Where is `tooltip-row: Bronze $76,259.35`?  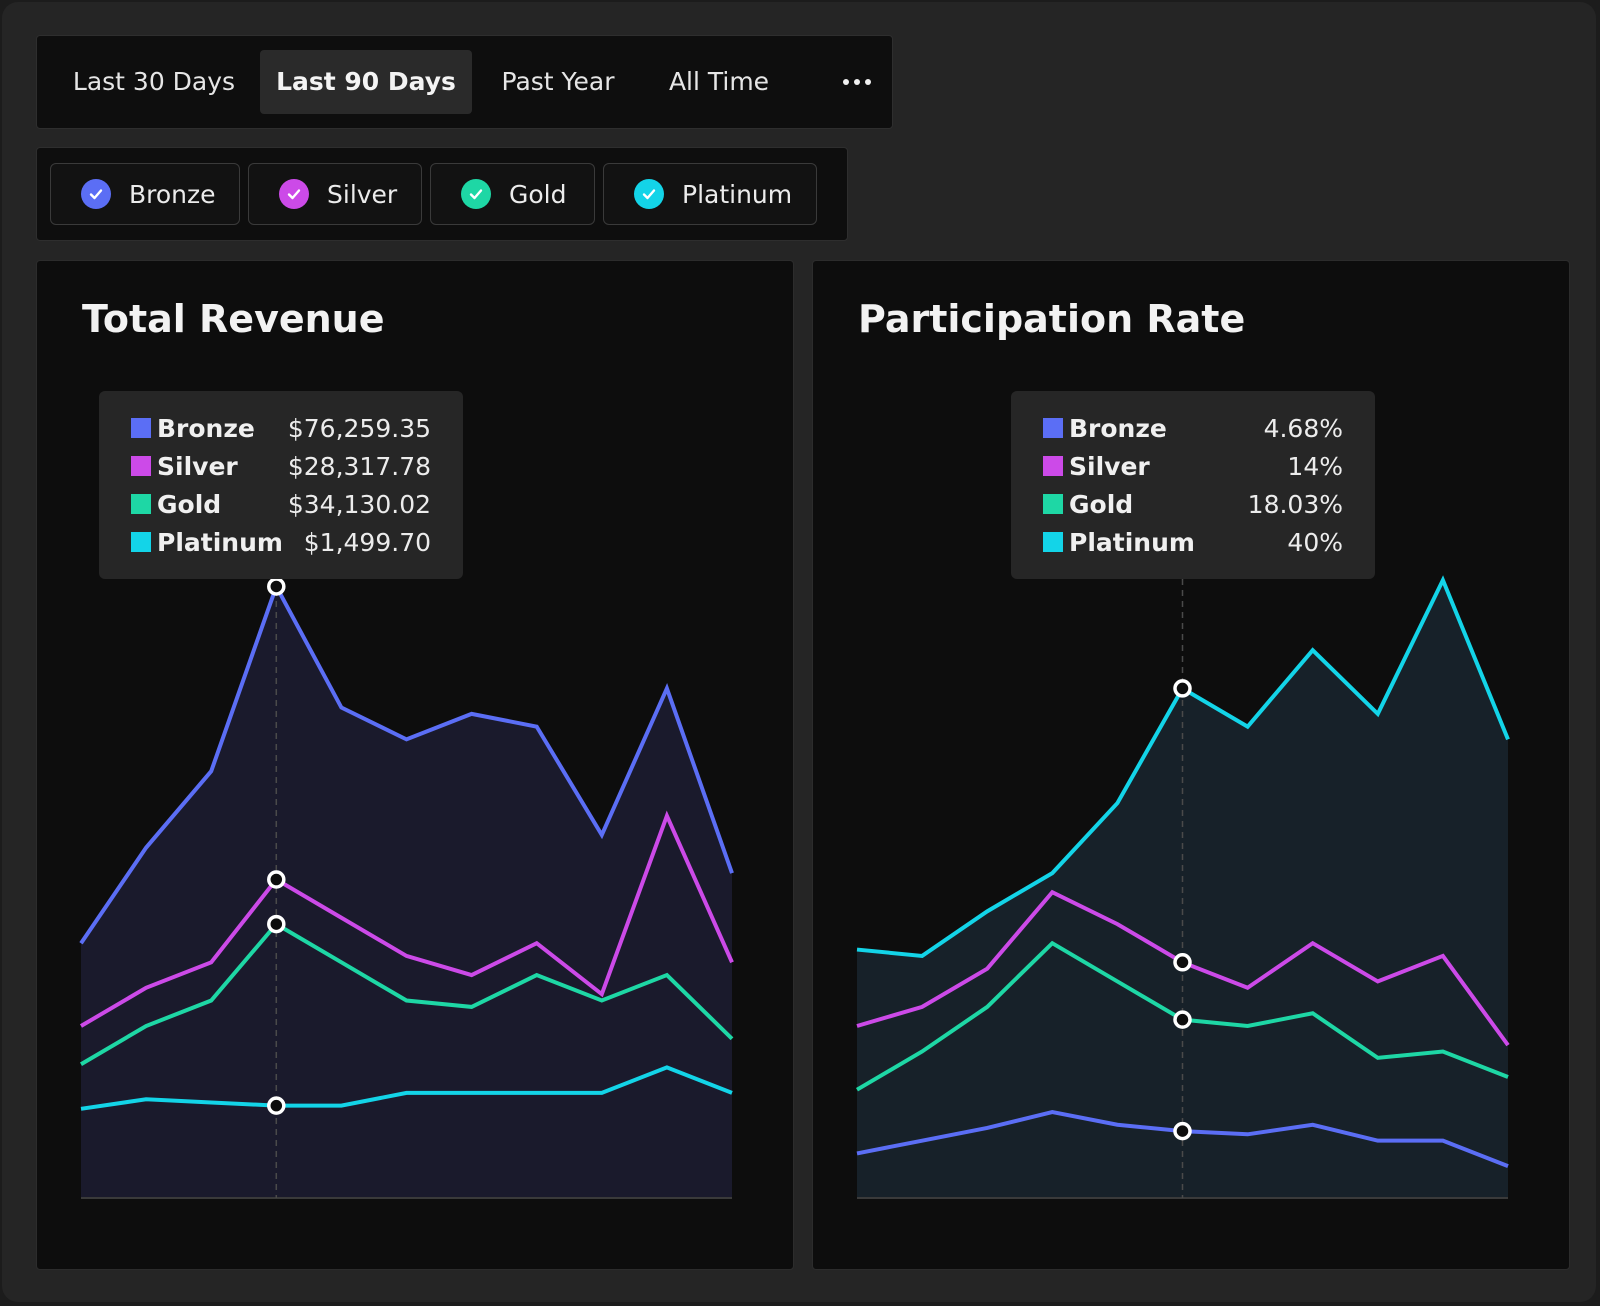
tooltip-row: Bronze $76,259.35 is located at coordinates (281, 428).